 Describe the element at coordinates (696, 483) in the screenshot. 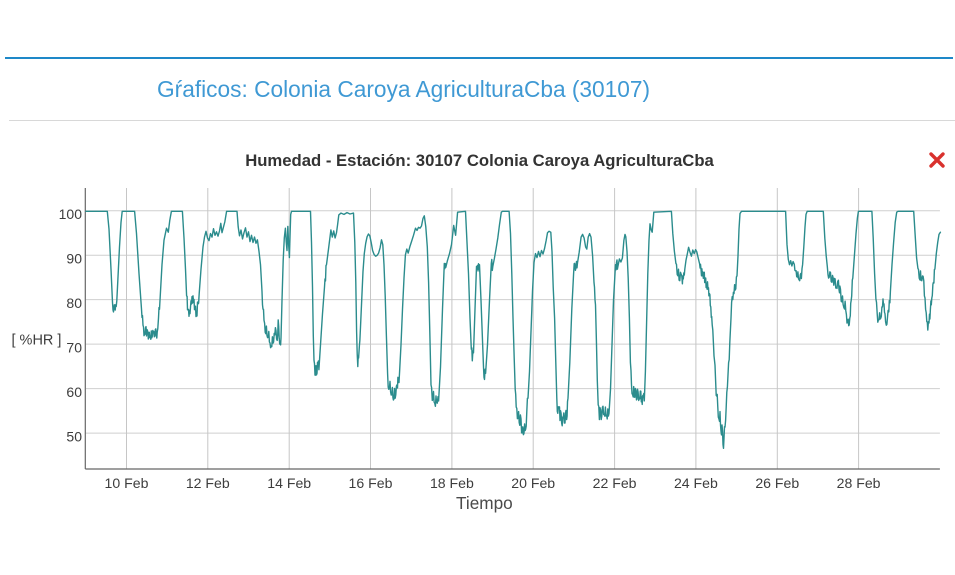

I see `svg-text: 24 Feb` at that location.